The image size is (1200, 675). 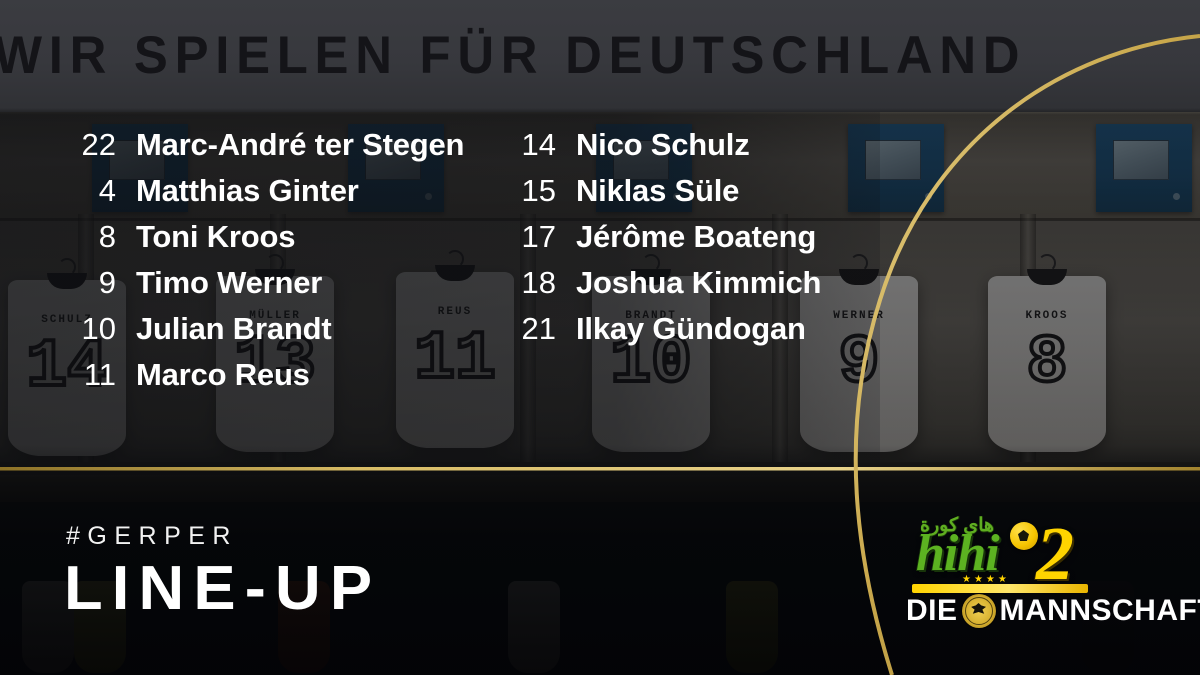 I want to click on brand-underline, so click(x=1000, y=588).